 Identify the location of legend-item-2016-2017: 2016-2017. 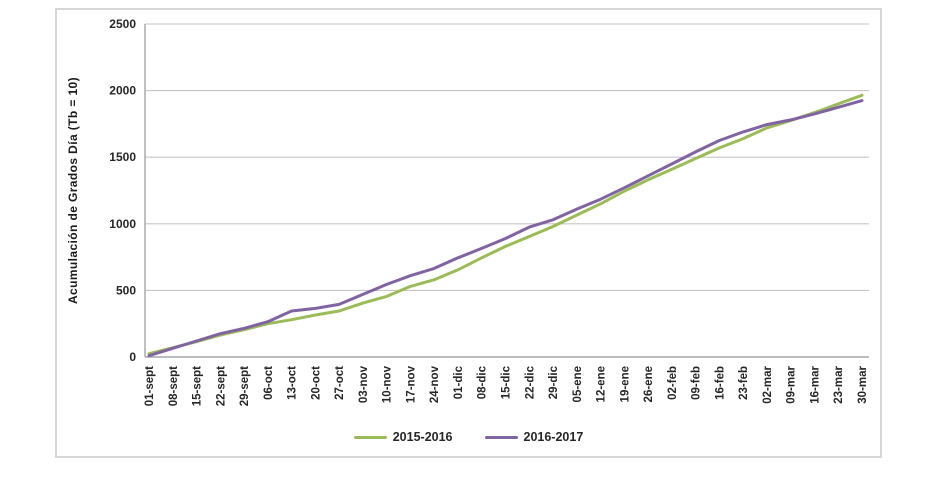
(534, 437).